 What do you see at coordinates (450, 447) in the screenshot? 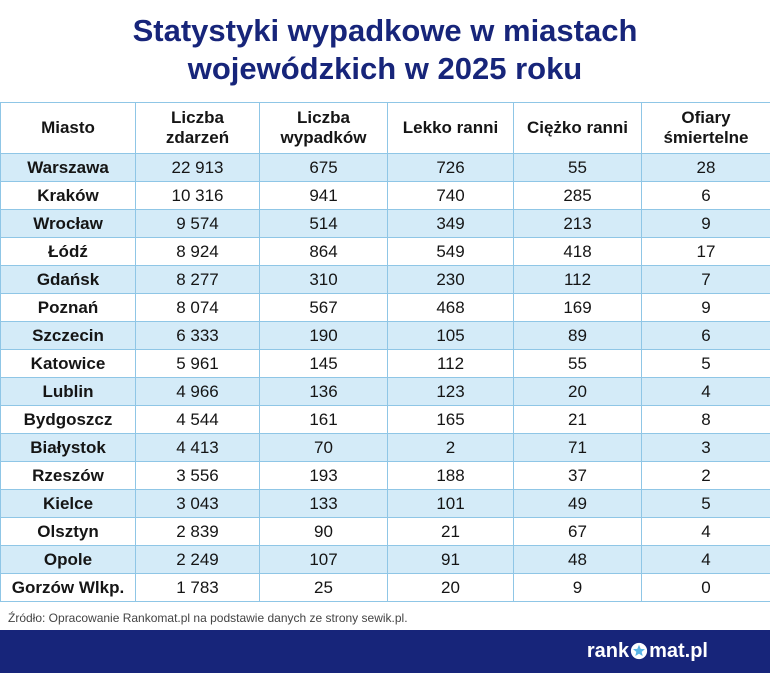
I see `cell-light-injured: 2` at bounding box center [450, 447].